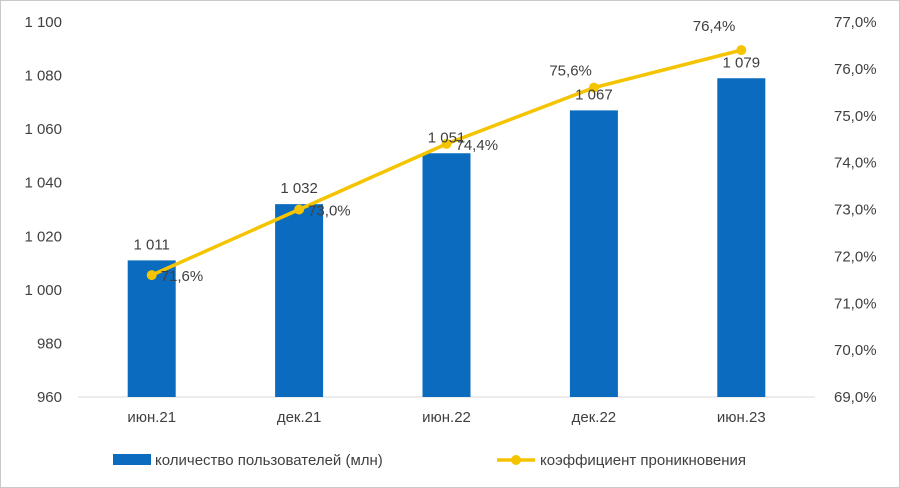  I want to click on y-left-tick-label: 980, so click(49, 343).